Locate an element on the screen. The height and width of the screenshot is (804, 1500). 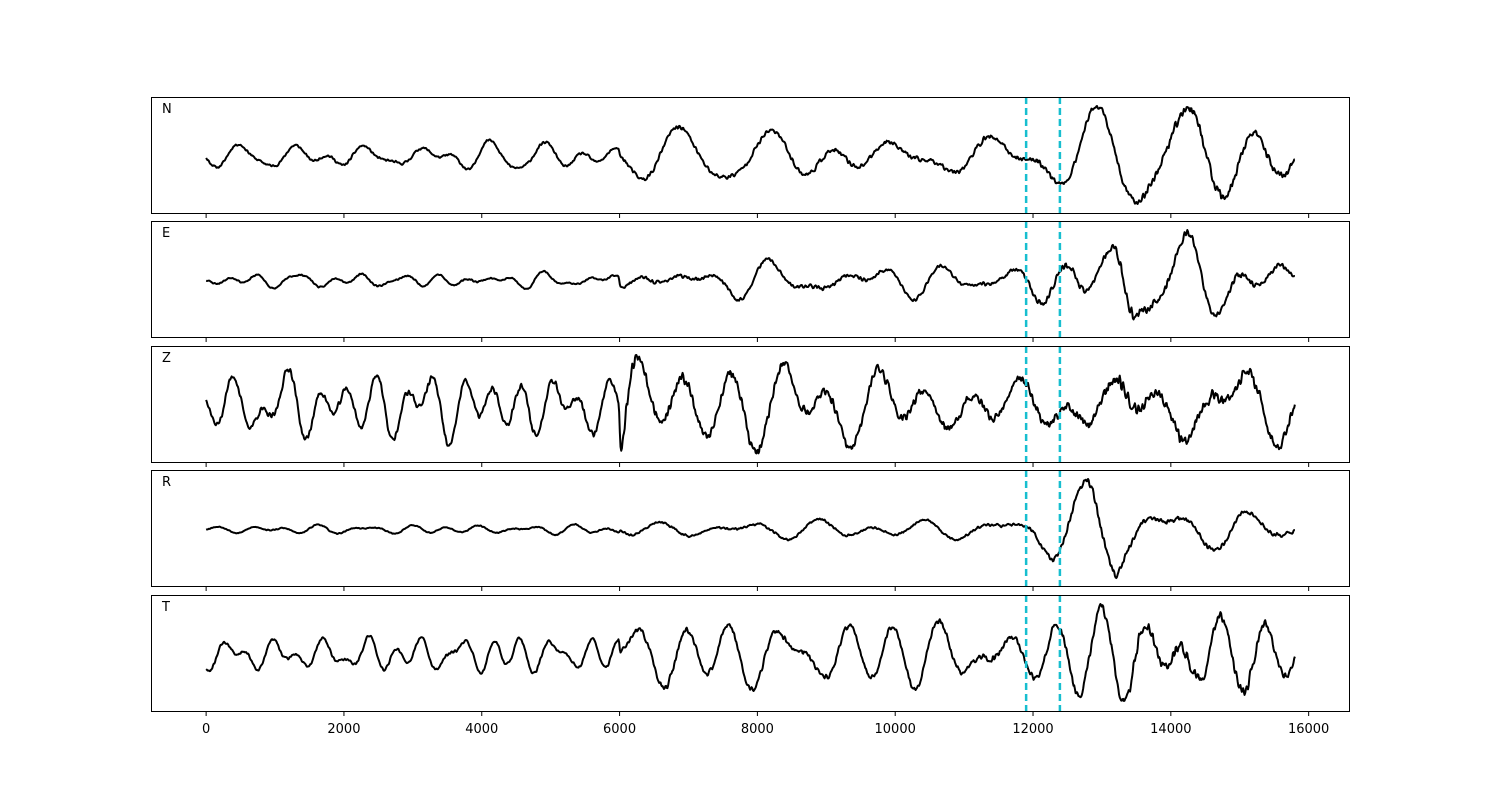
panel-n: N is located at coordinates (750, 157).